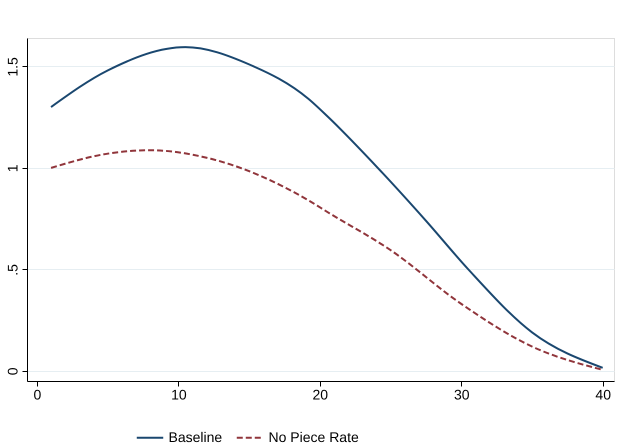 This screenshot has height=446, width=634. What do you see at coordinates (12, 66) in the screenshot?
I see `y-tick-label: 1.5` at bounding box center [12, 66].